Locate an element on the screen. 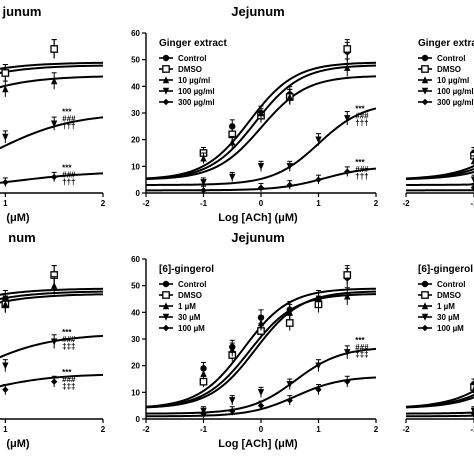  legend-entry: 10 µg/ml is located at coordinates (453, 80).